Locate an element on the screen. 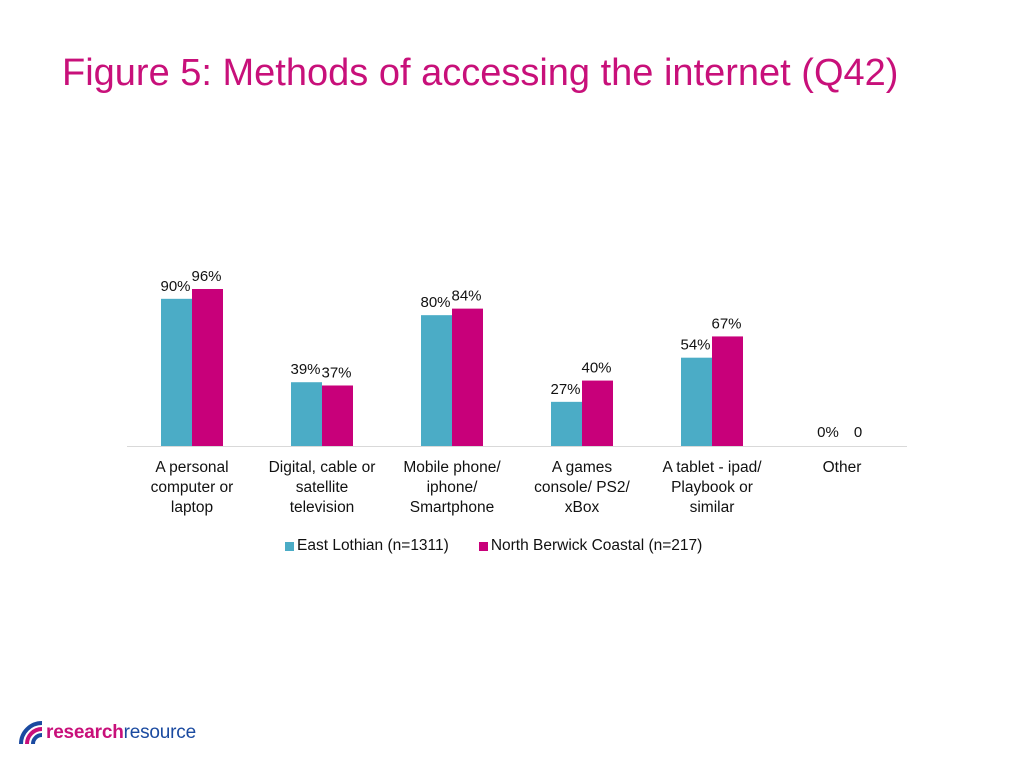  data-label-s0-c3: 27% is located at coordinates (565, 389).